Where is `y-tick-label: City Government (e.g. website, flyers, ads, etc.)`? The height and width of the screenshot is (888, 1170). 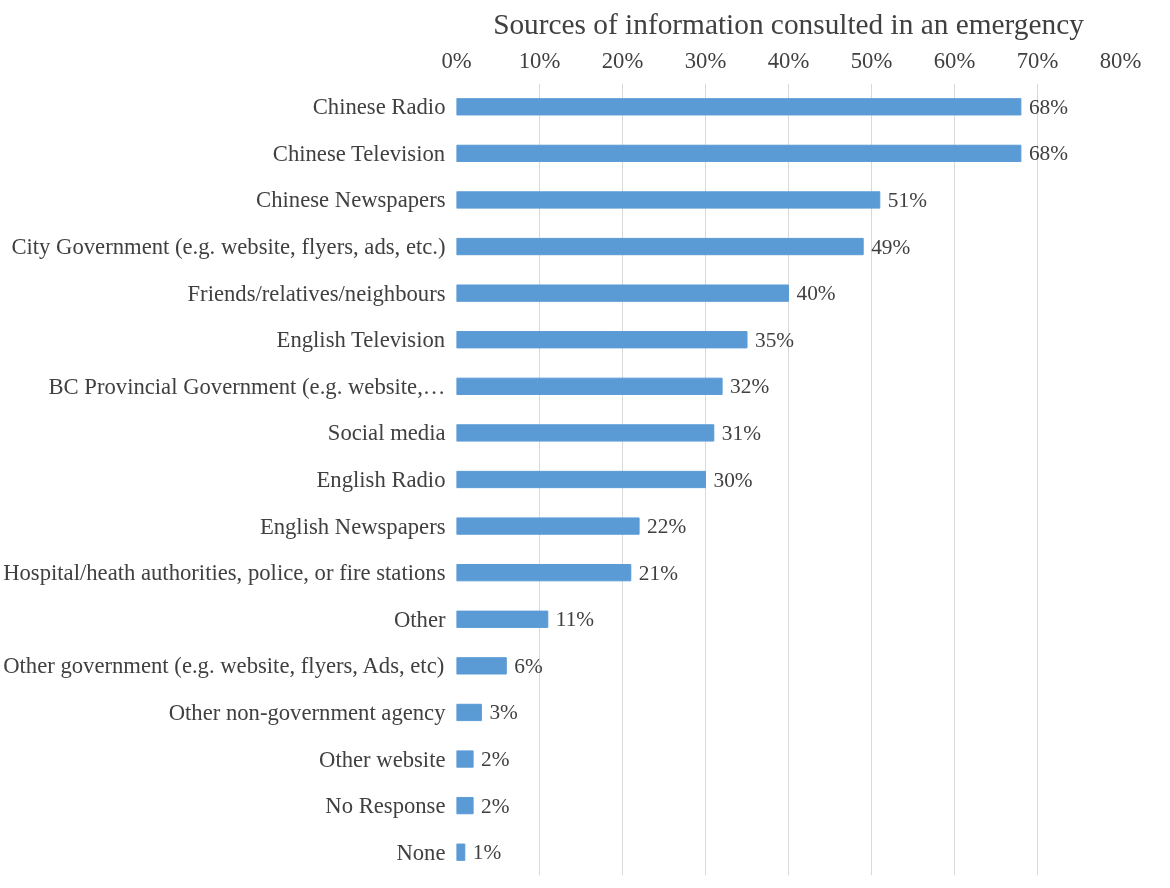 y-tick-label: City Government (e.g. website, flyers, ads, etc.) is located at coordinates (228, 247).